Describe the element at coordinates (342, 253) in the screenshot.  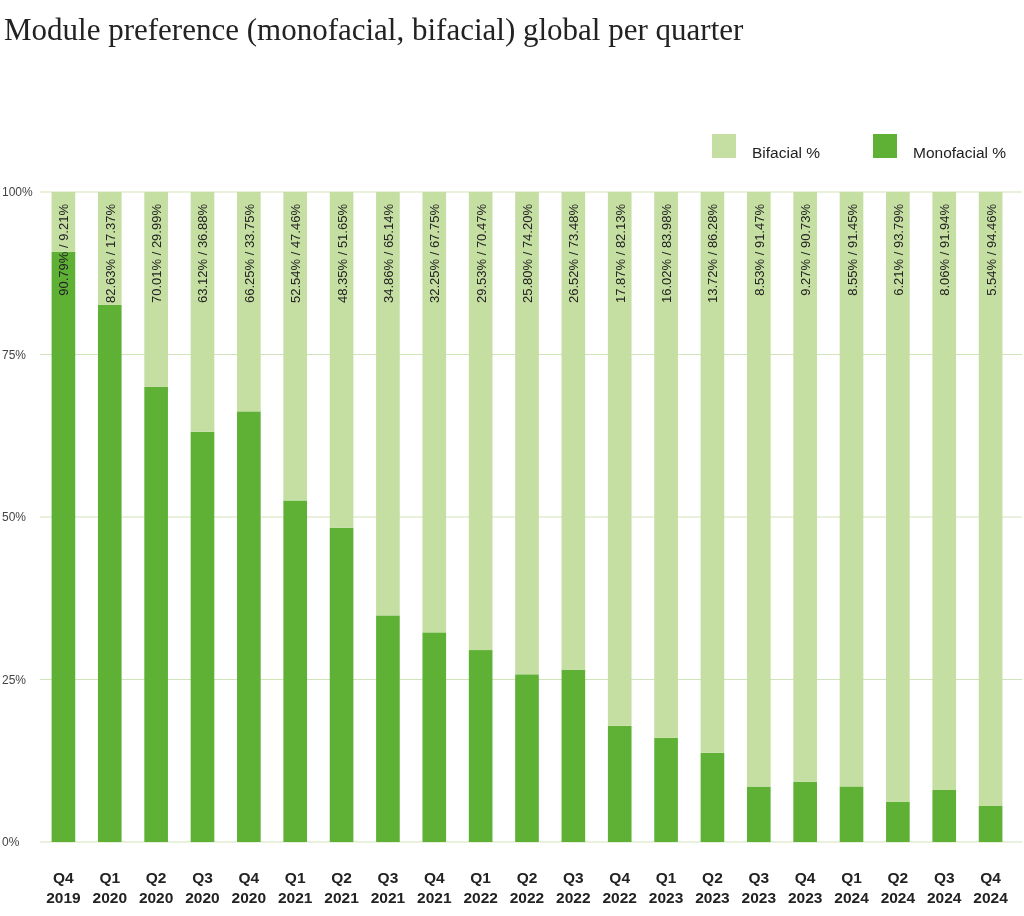
I see `data-label: 48.35% / 51.65%` at that location.